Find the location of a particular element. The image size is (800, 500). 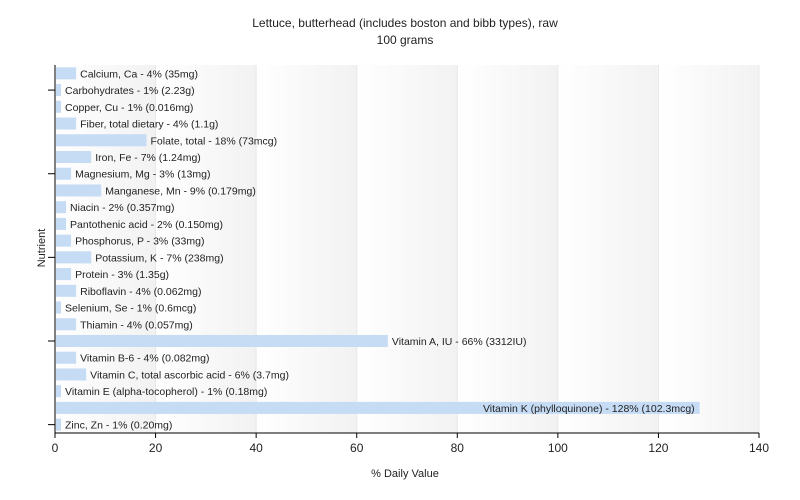

x-tick-label: 100 is located at coordinates (558, 448).